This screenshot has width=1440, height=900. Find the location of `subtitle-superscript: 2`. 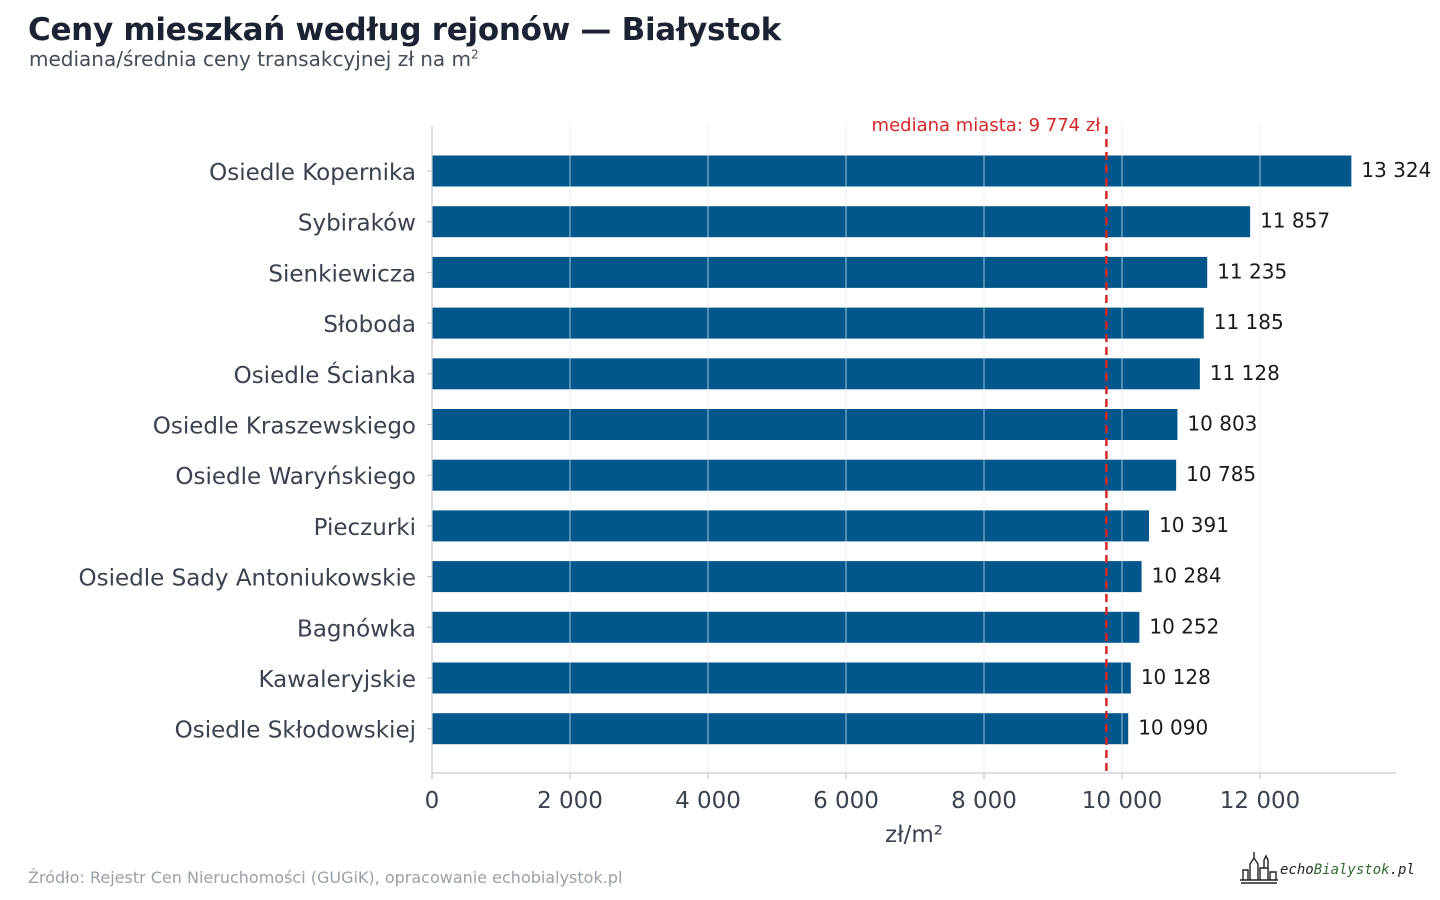

subtitle-superscript: 2 is located at coordinates (475, 54).